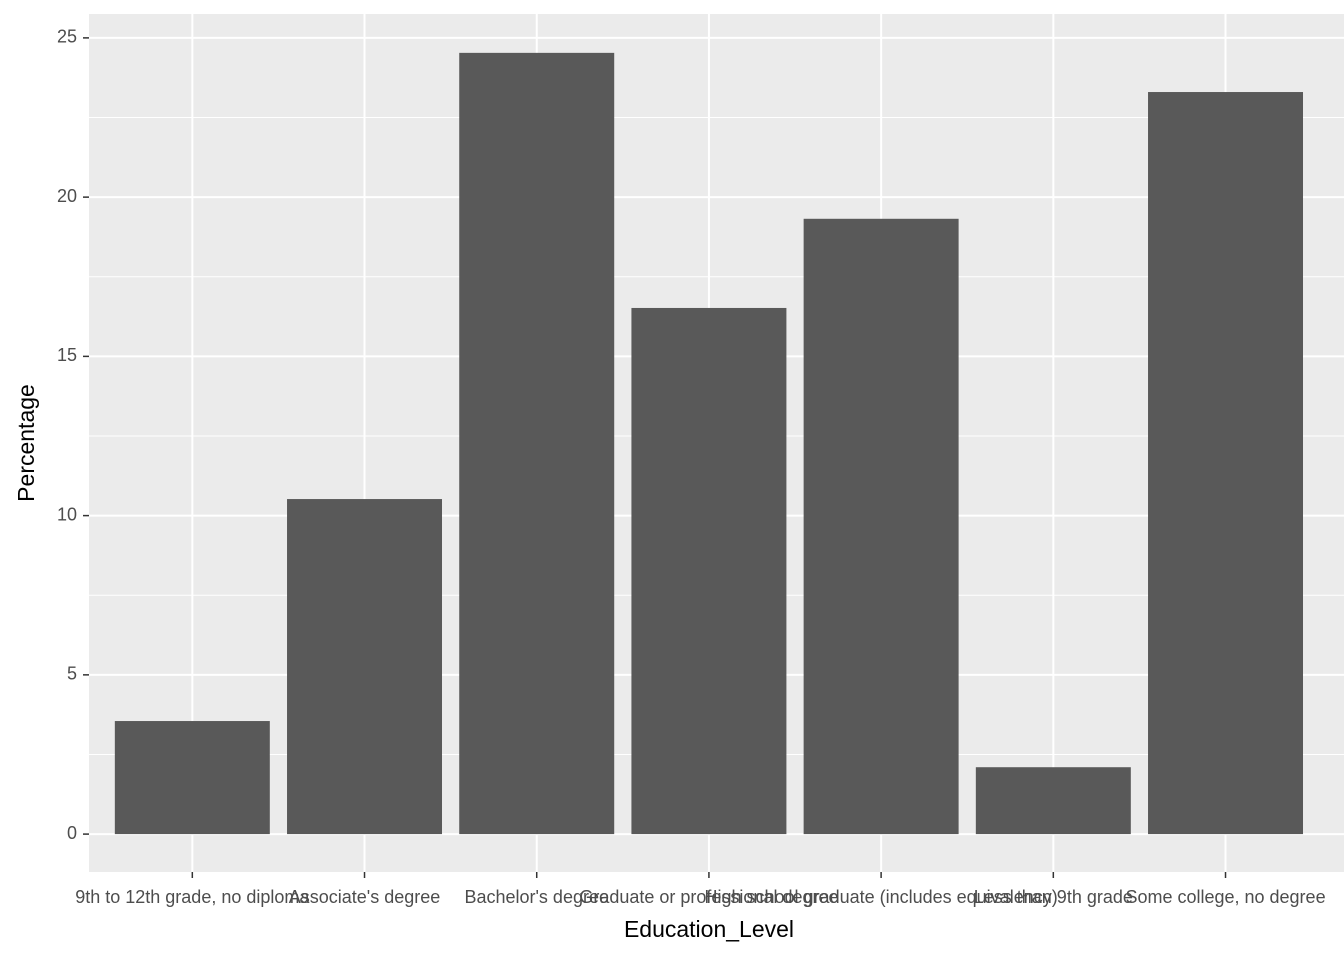  Describe the element at coordinates (536, 897) in the screenshot. I see `x-tick-label: Bachelor's degree` at that location.